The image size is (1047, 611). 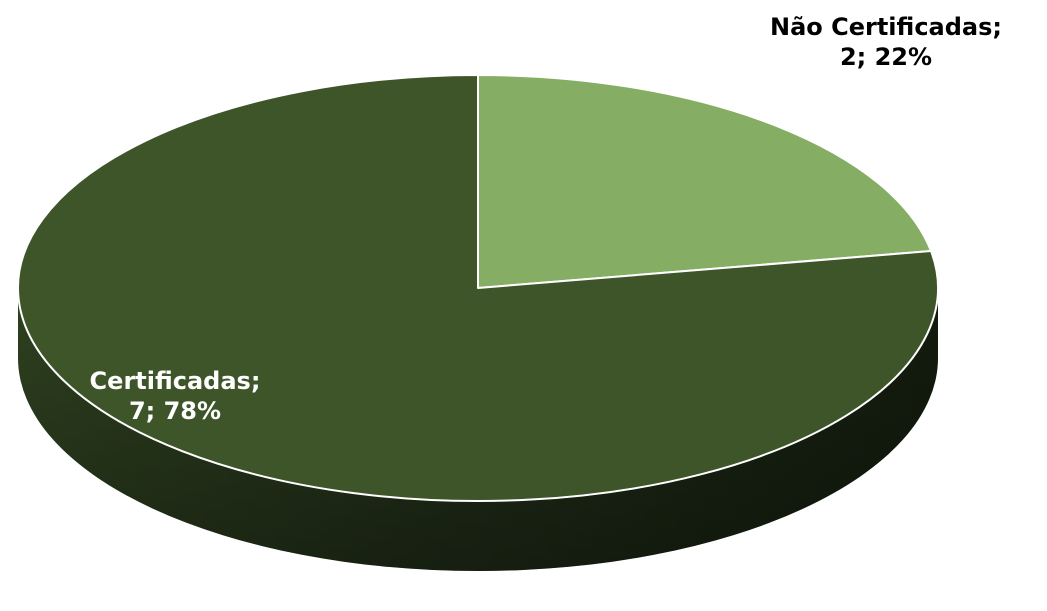 What do you see at coordinates (886, 42) in the screenshot?
I see `data-label-nao-certificadas: Não Certificadas; 2; 22%` at bounding box center [886, 42].